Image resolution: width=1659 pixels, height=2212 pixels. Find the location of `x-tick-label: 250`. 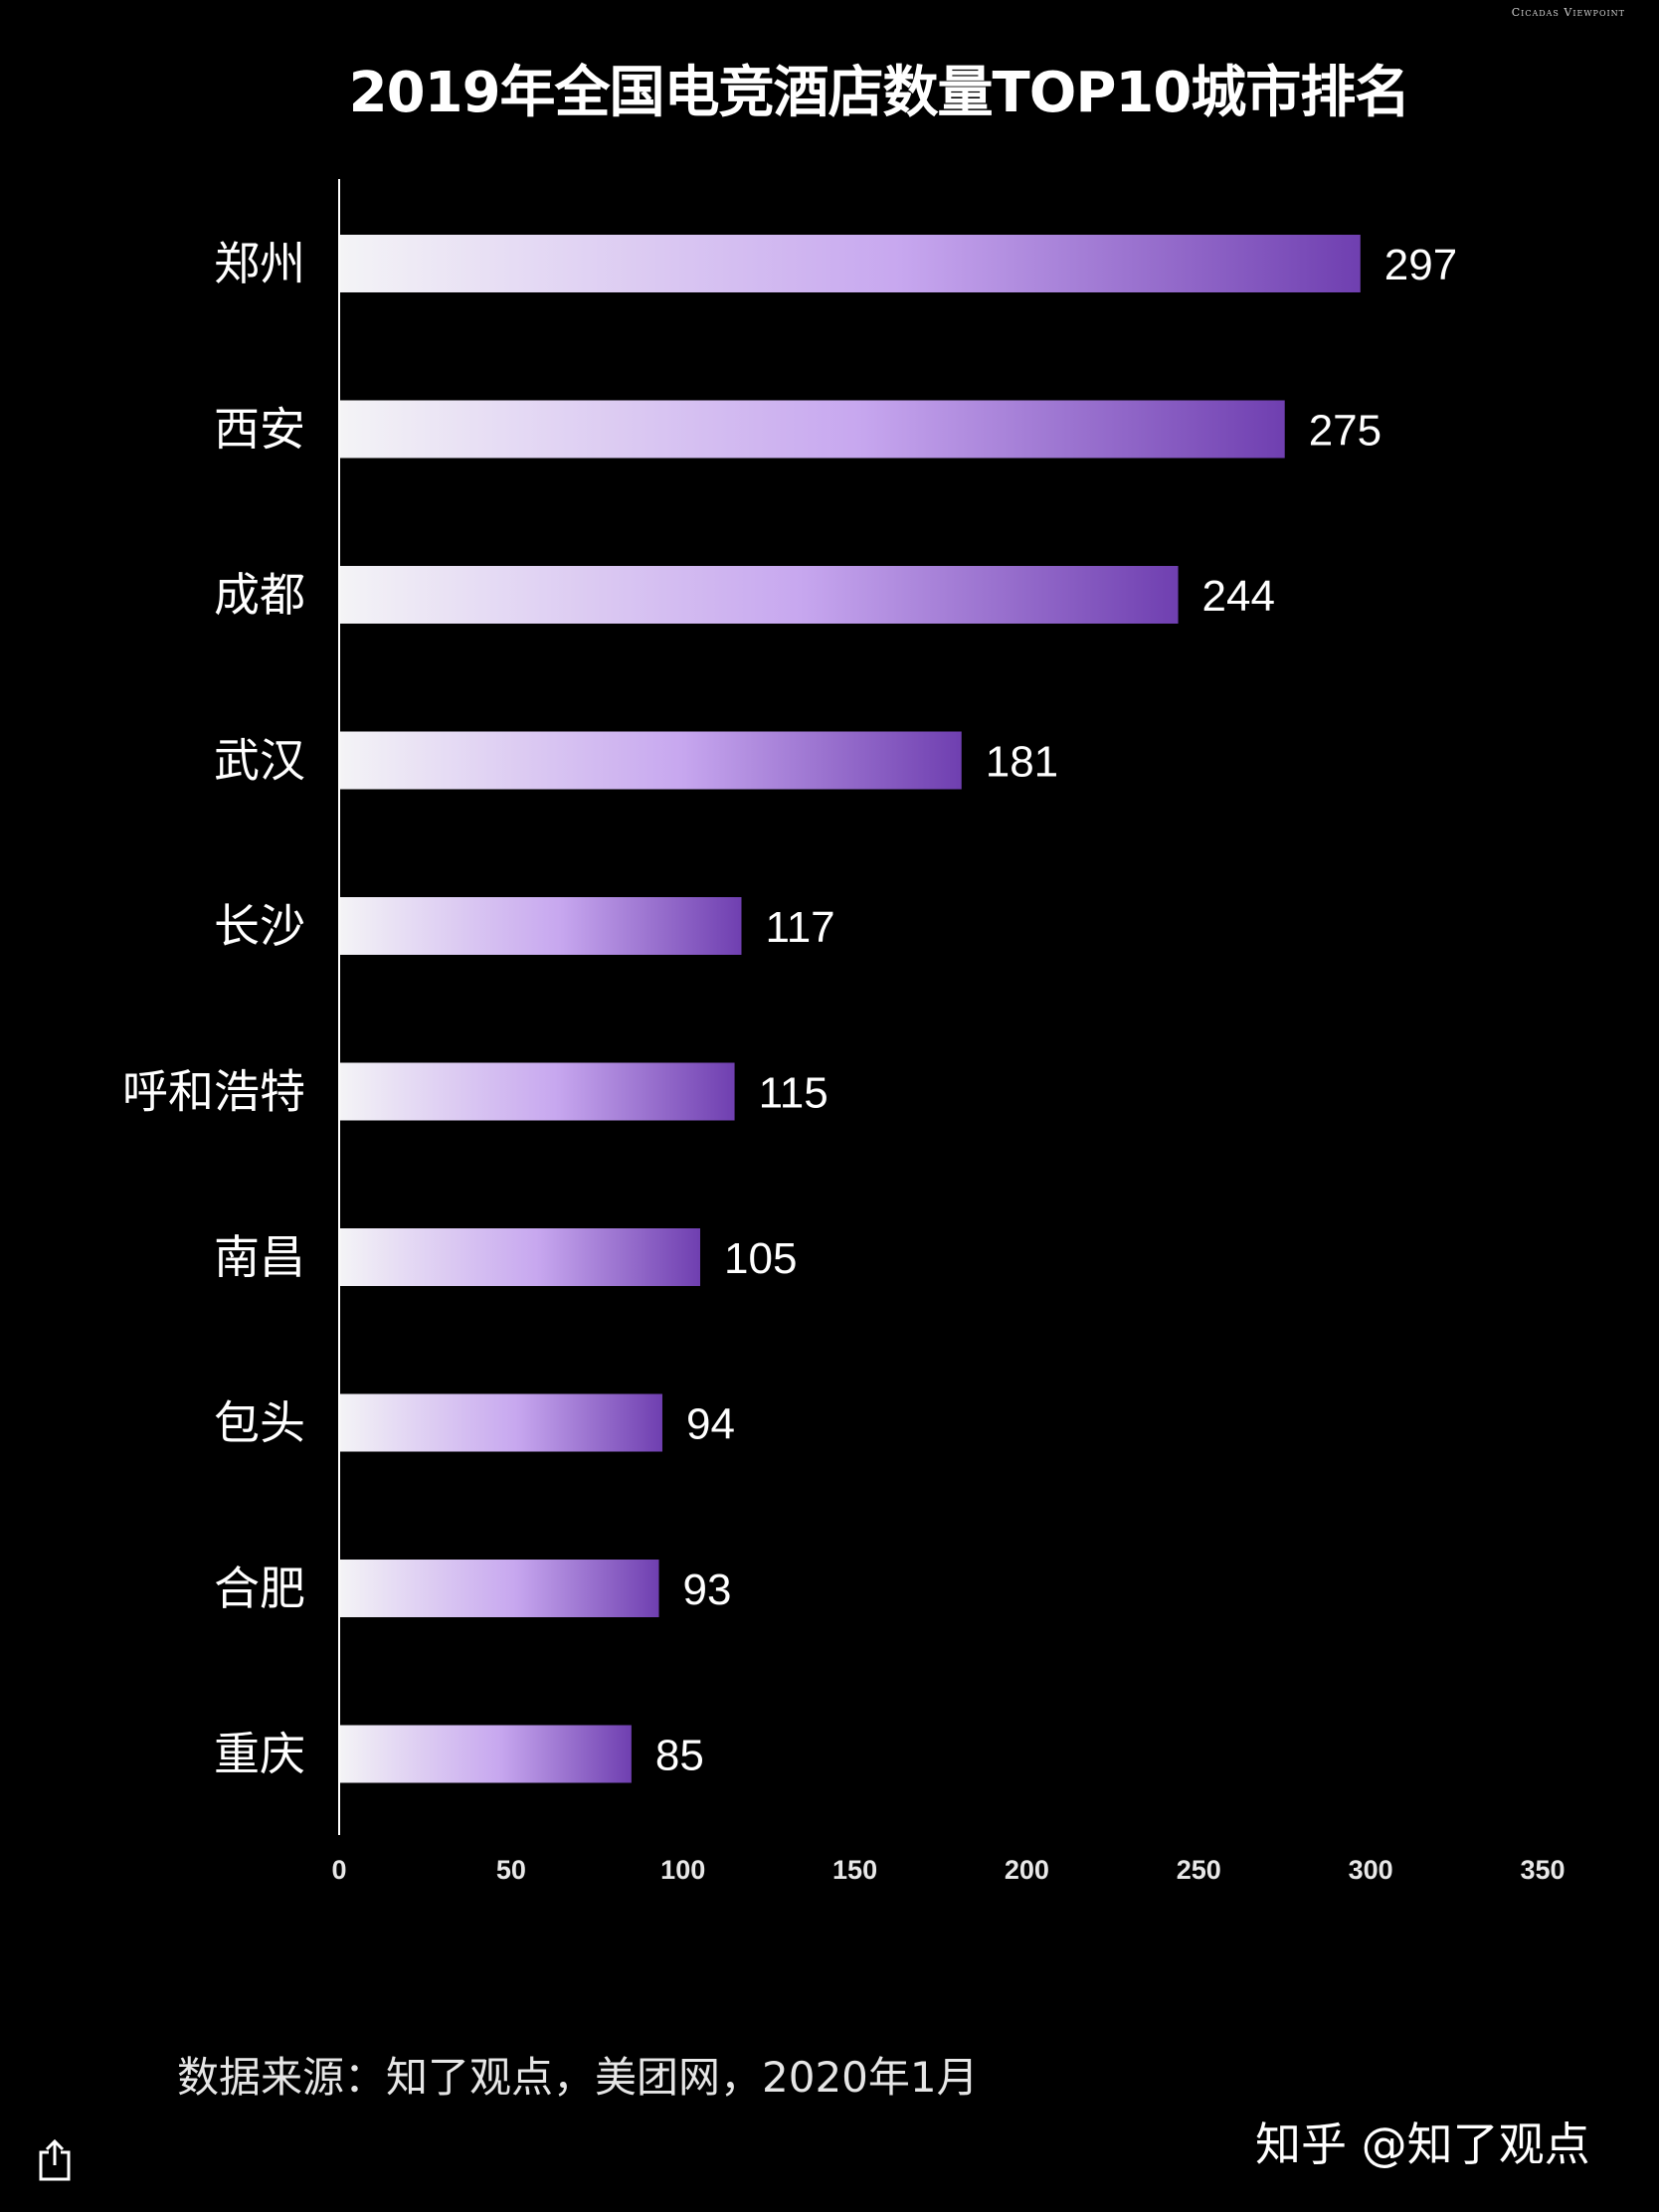

x-tick-label: 250 is located at coordinates (1199, 1870).